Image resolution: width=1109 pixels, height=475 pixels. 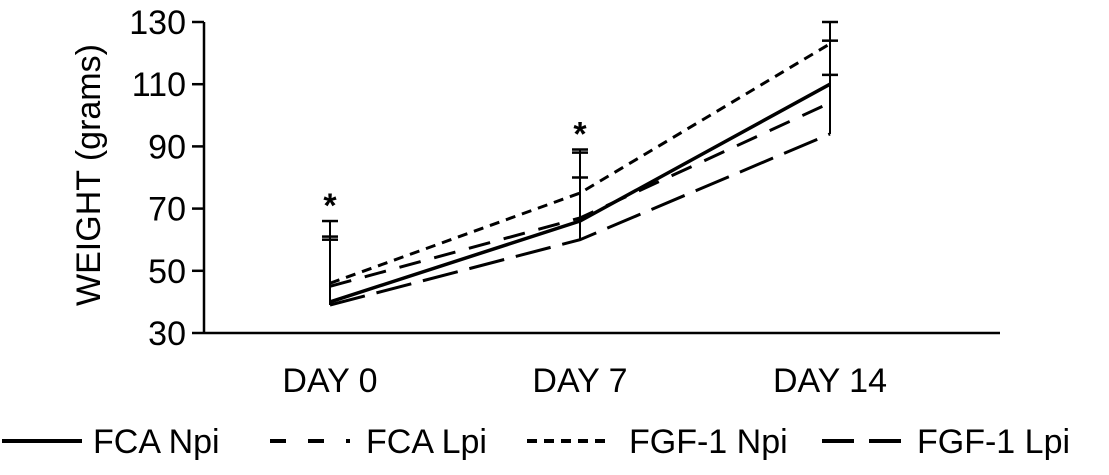 What do you see at coordinates (167, 334) in the screenshot?
I see `y-tick-label: 30` at bounding box center [167, 334].